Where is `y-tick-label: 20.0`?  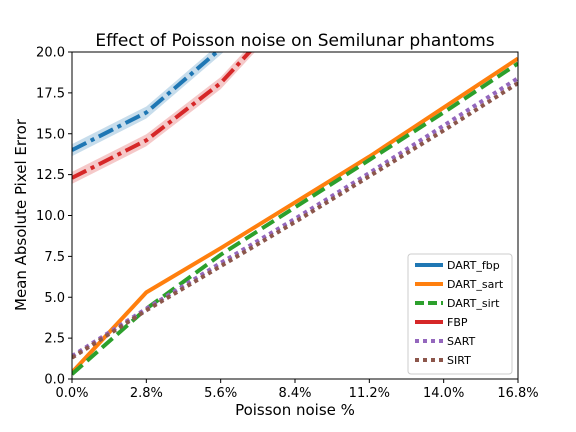
y-tick-label: 20.0 is located at coordinates (50, 53).